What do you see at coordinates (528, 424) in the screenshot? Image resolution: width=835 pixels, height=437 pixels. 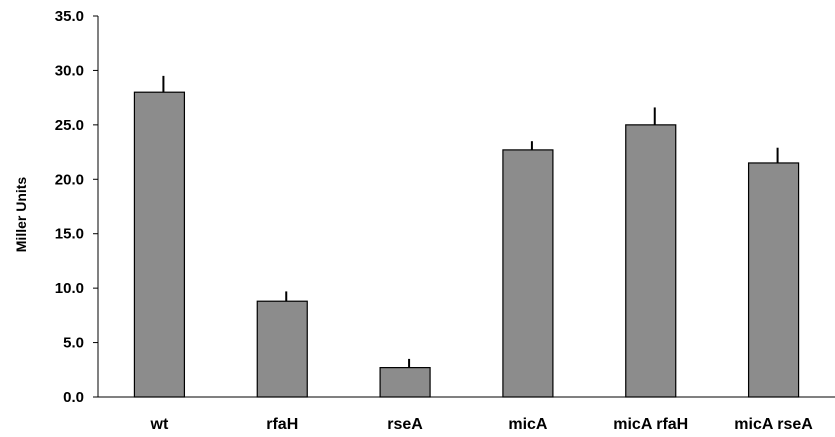 I see `x-tick-label: micA` at bounding box center [528, 424].